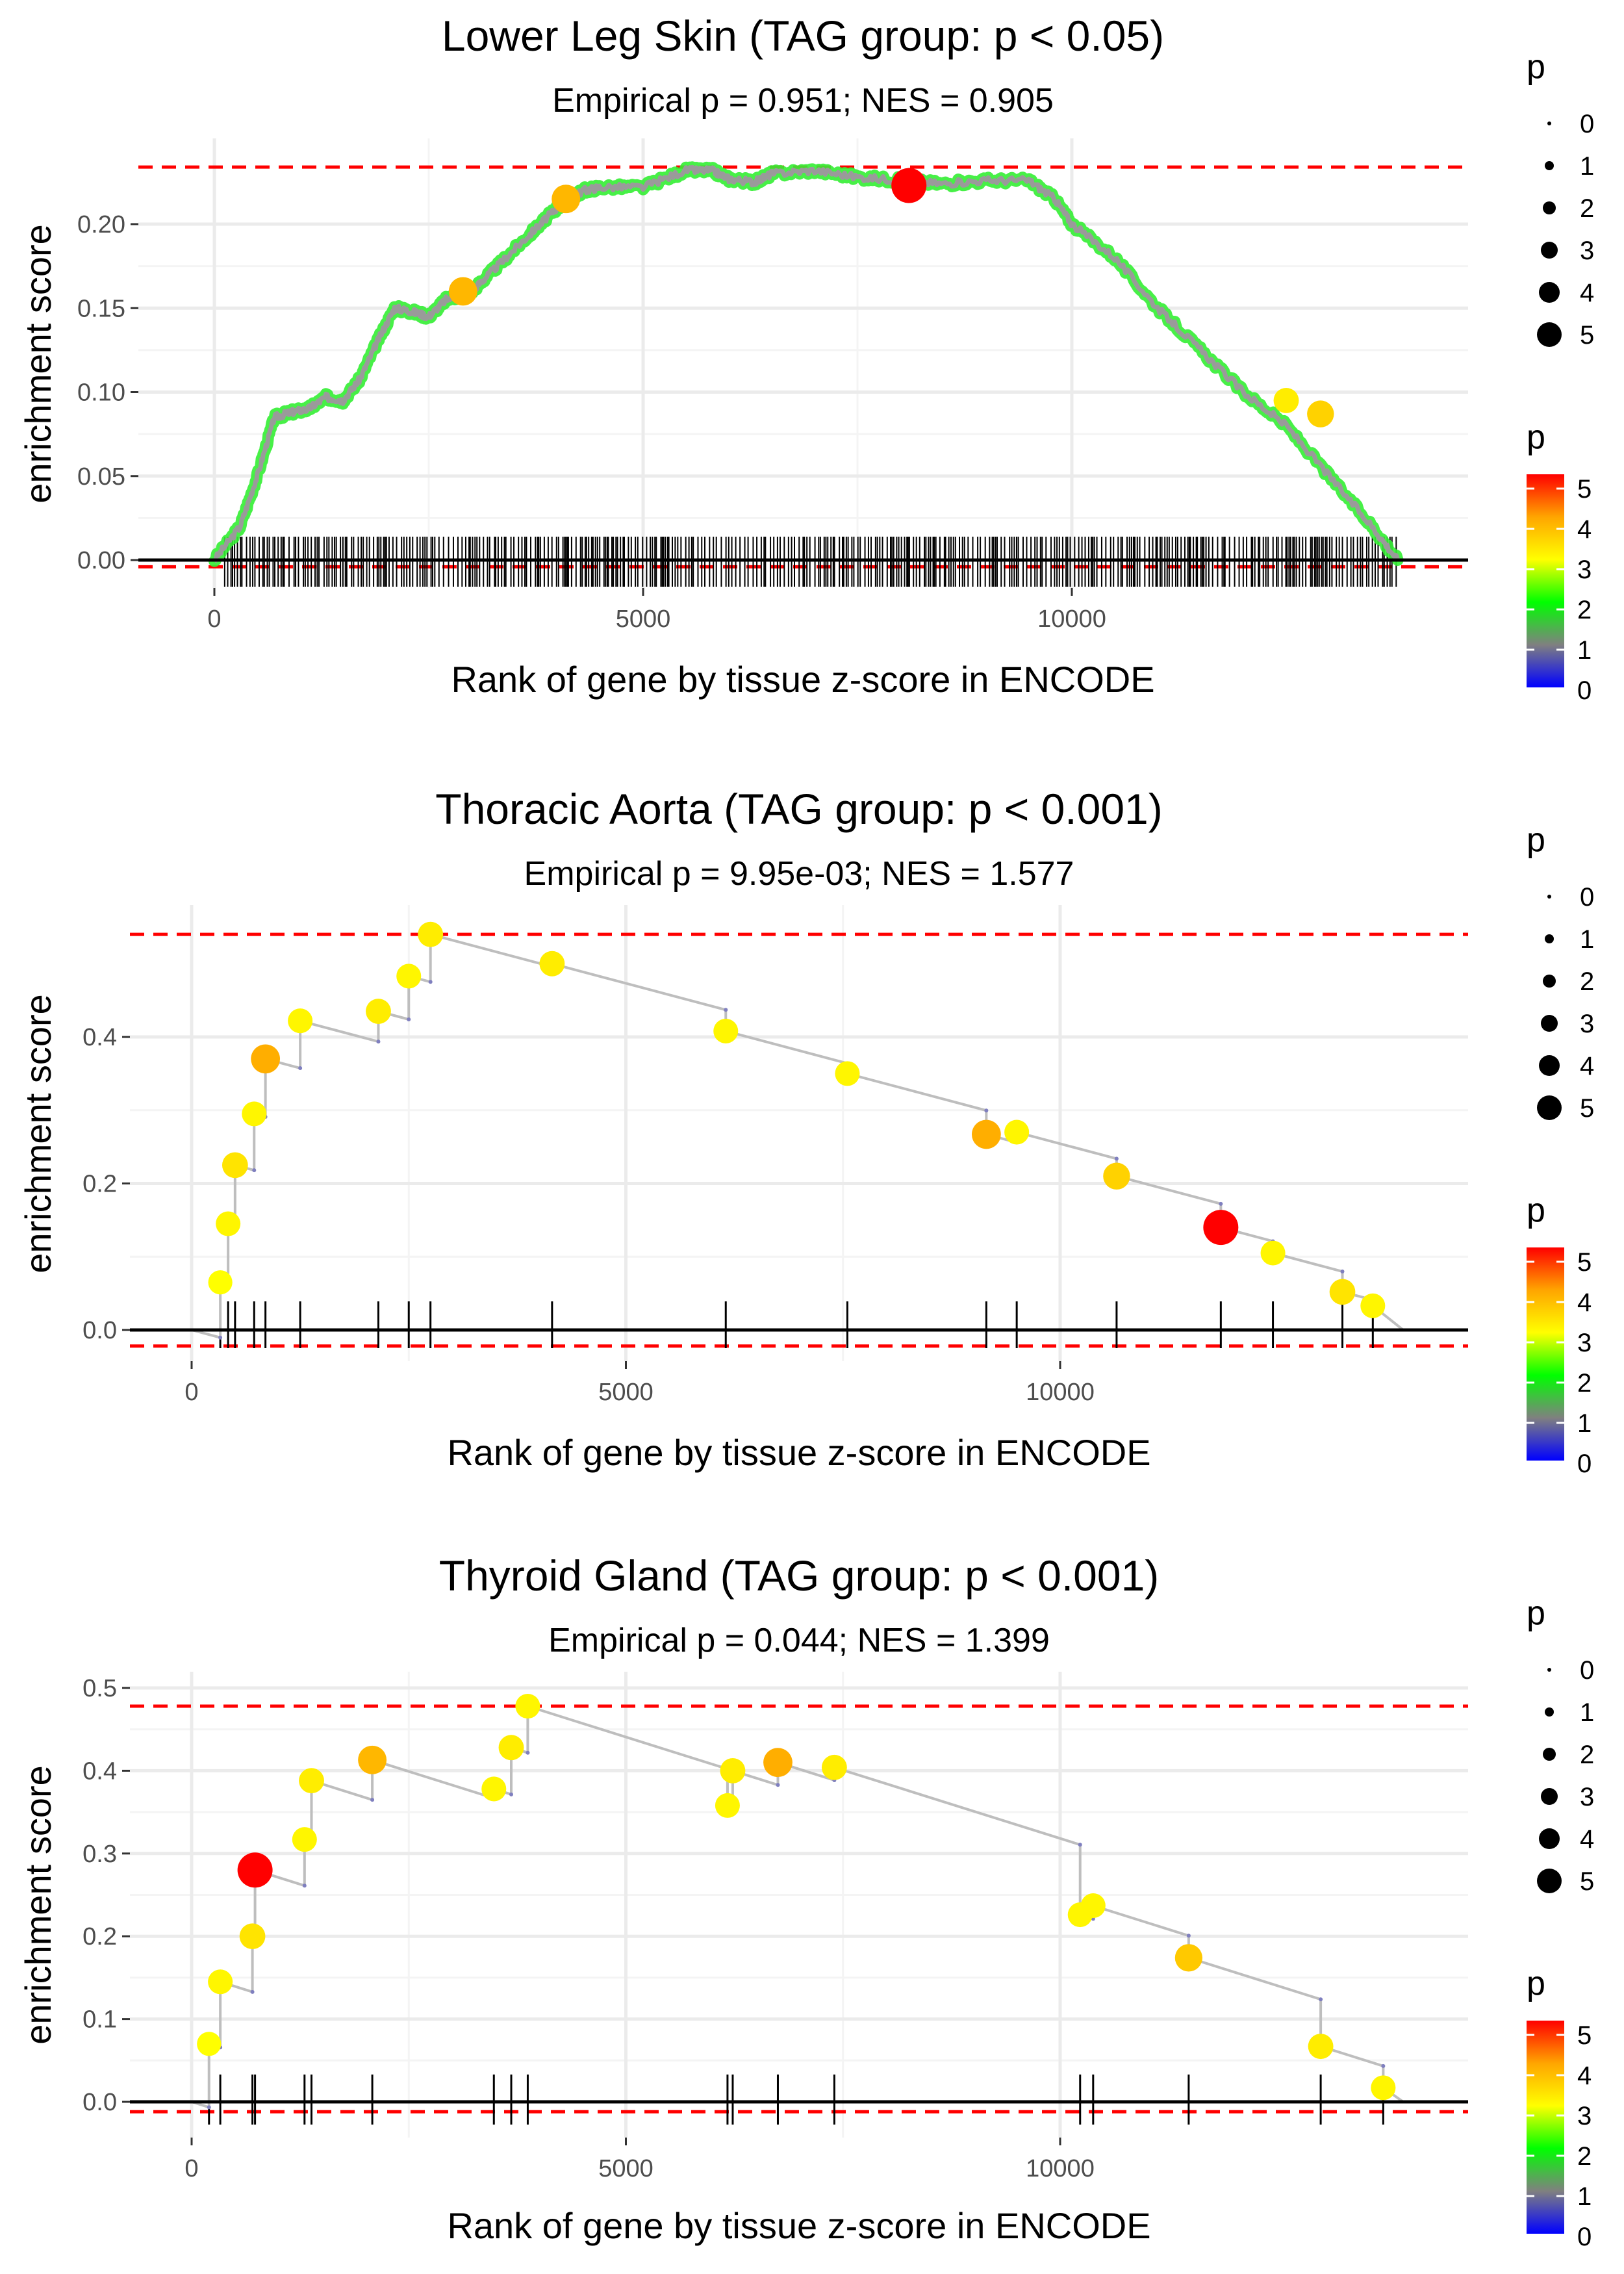 The width and height of the screenshot is (1624, 2274). Describe the element at coordinates (99, 2020) in the screenshot. I see `y-tick-label: 0.1` at that location.